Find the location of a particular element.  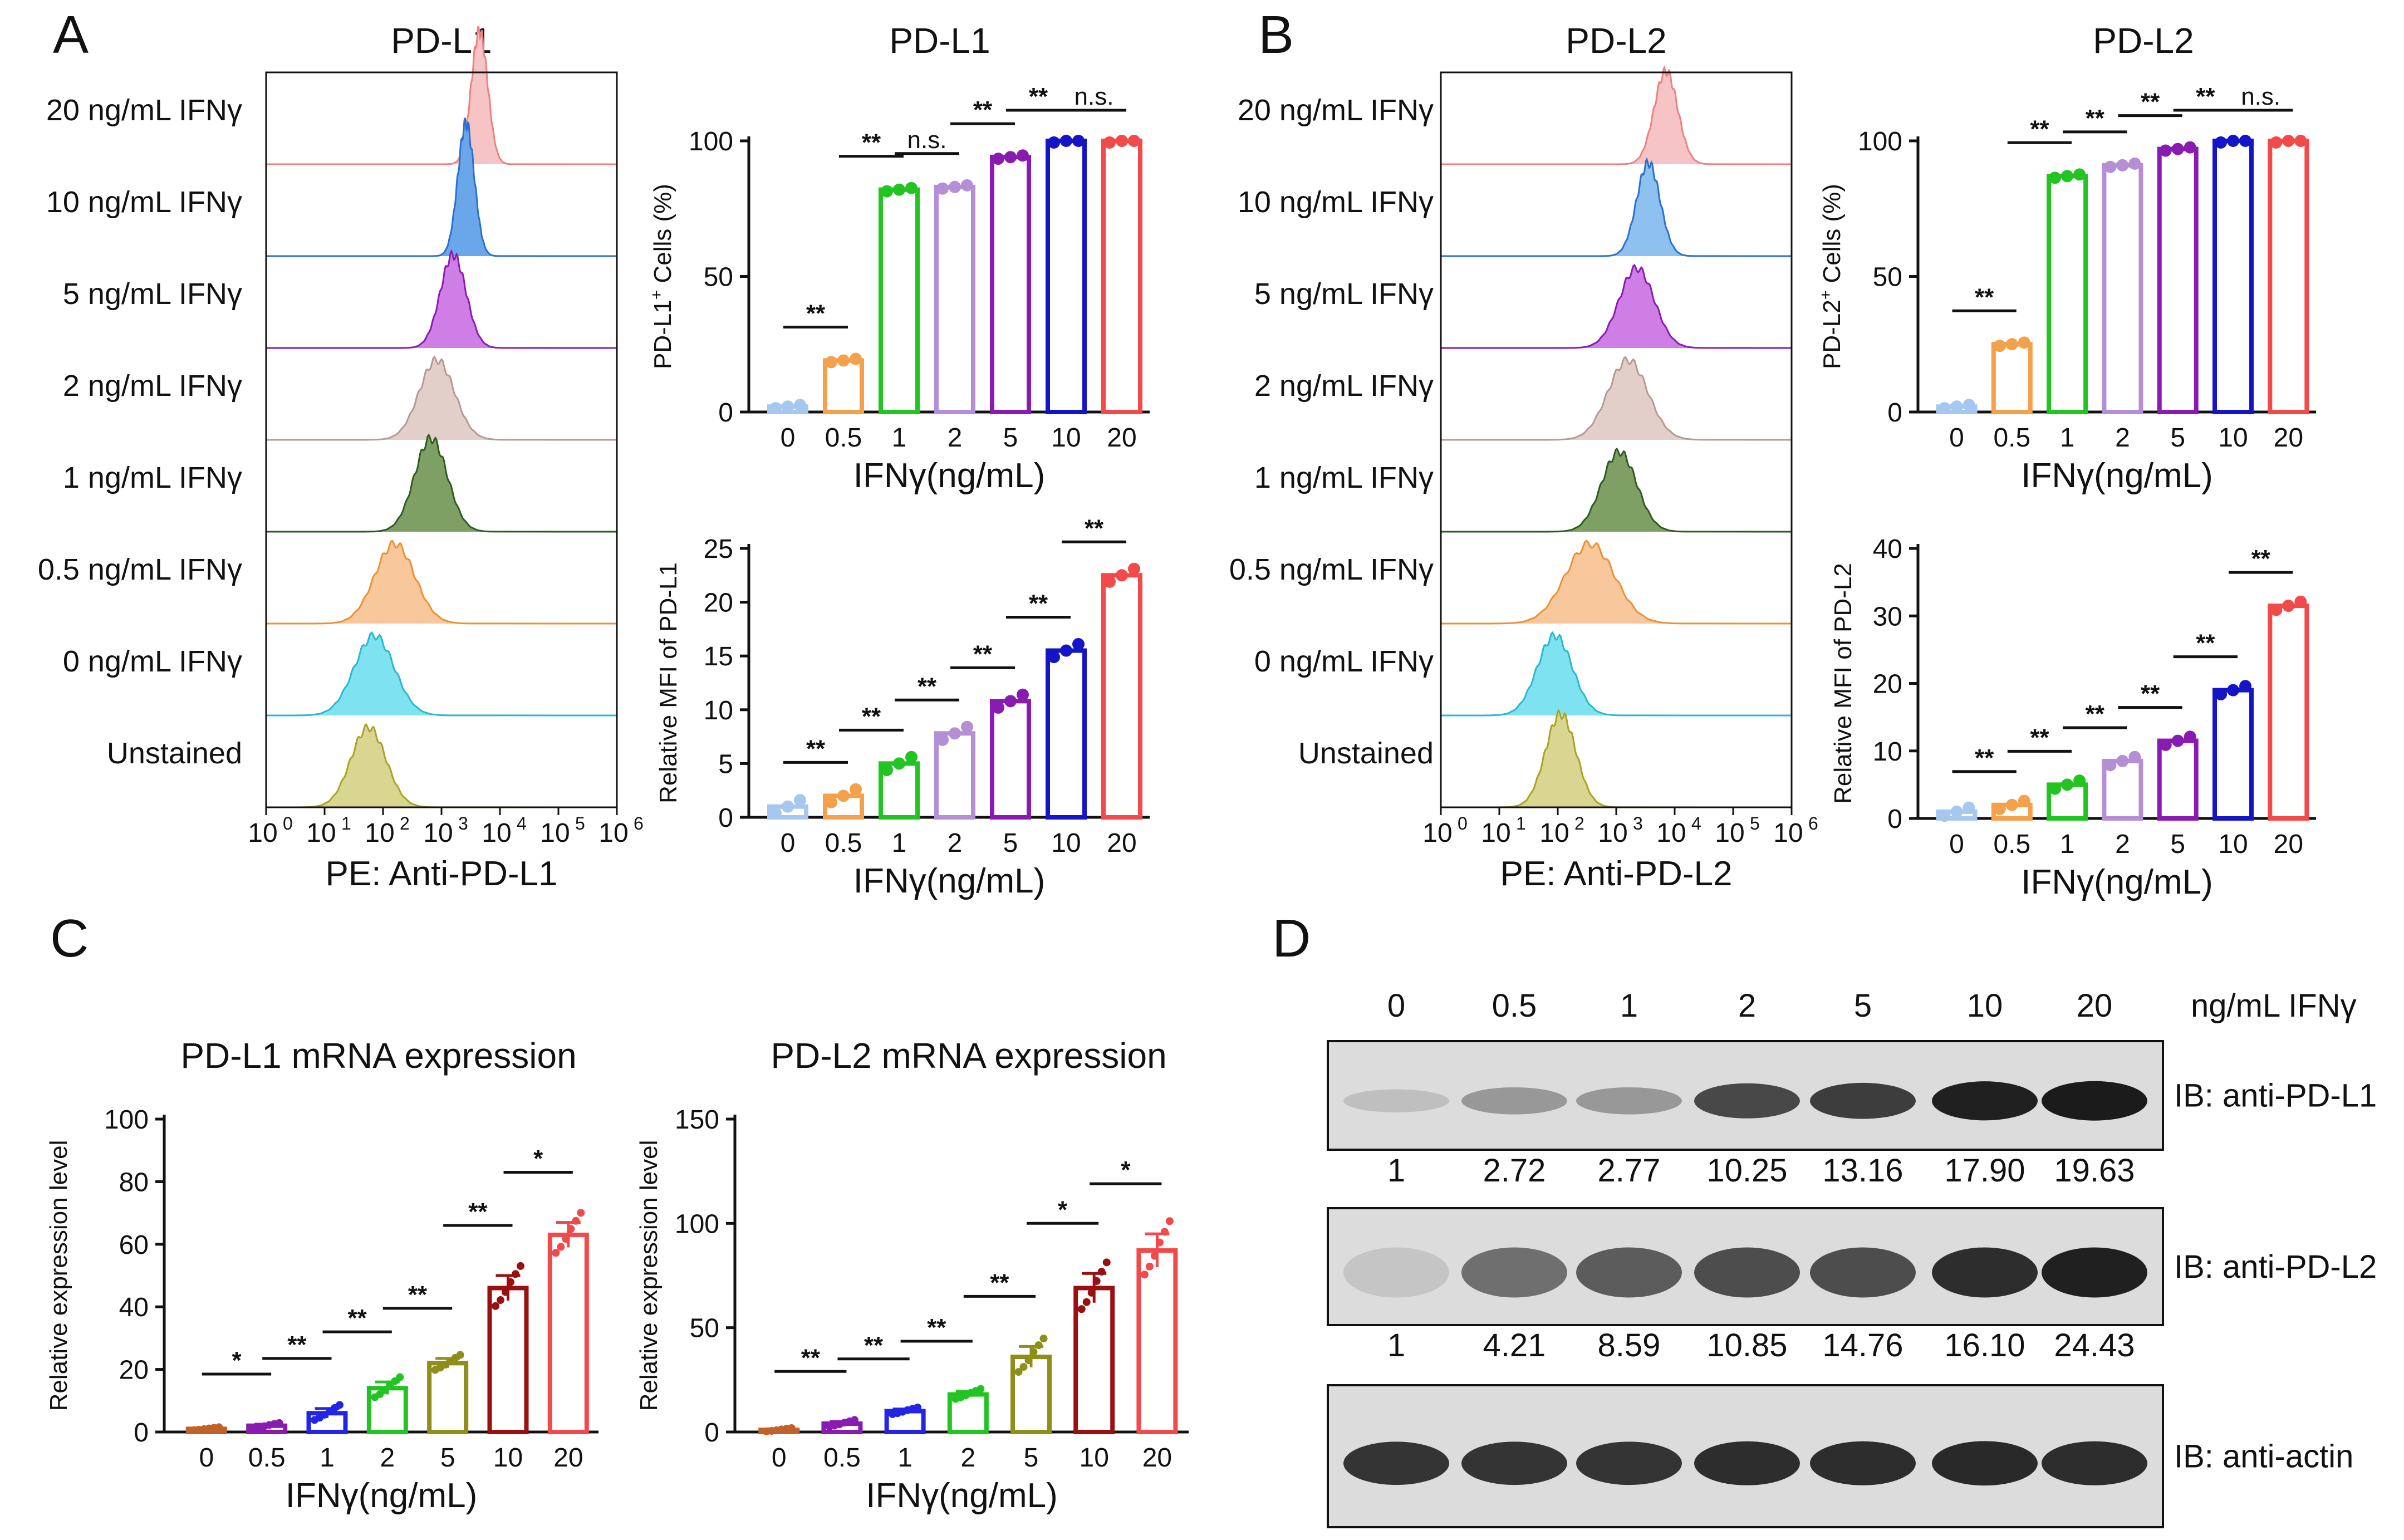

x-axis-label: IFNγ(ng/mL) is located at coordinates (2116, 882).